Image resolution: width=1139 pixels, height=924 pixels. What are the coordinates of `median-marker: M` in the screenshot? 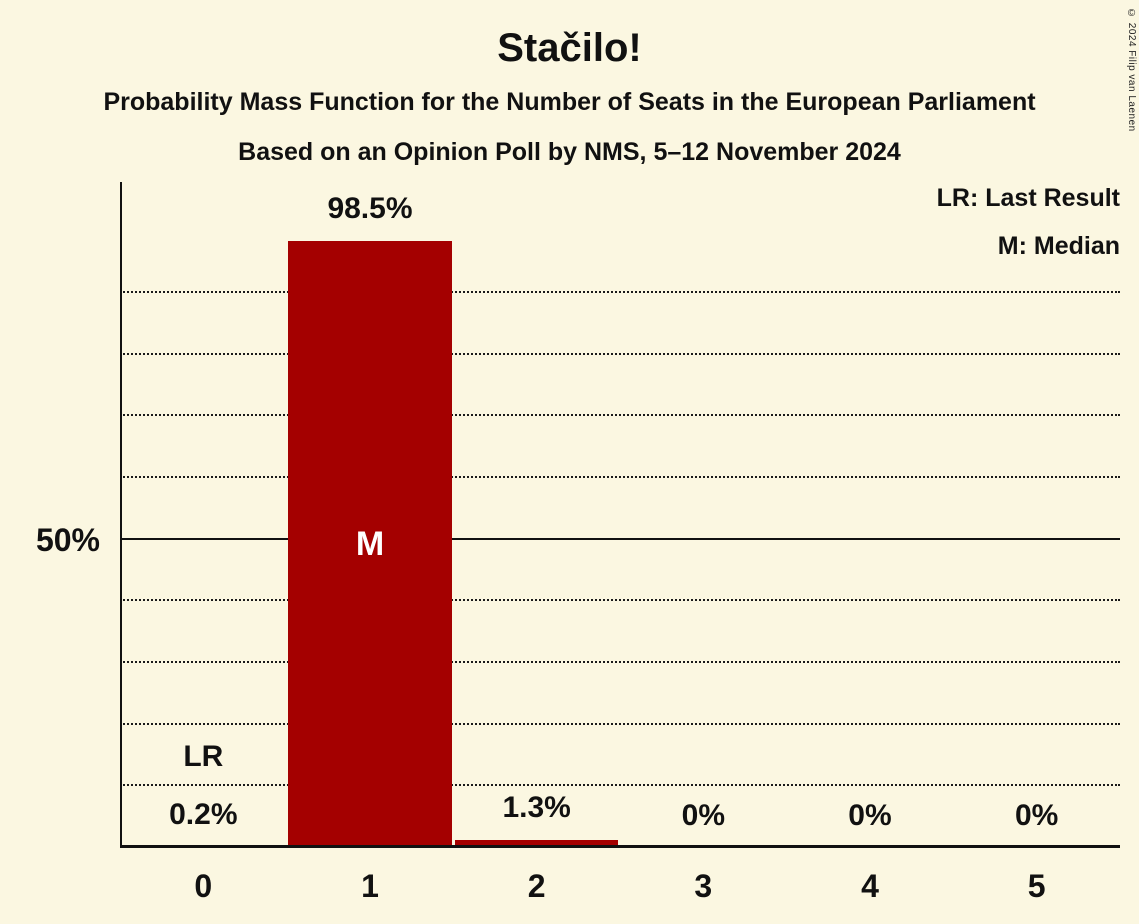 It's located at (370, 543).